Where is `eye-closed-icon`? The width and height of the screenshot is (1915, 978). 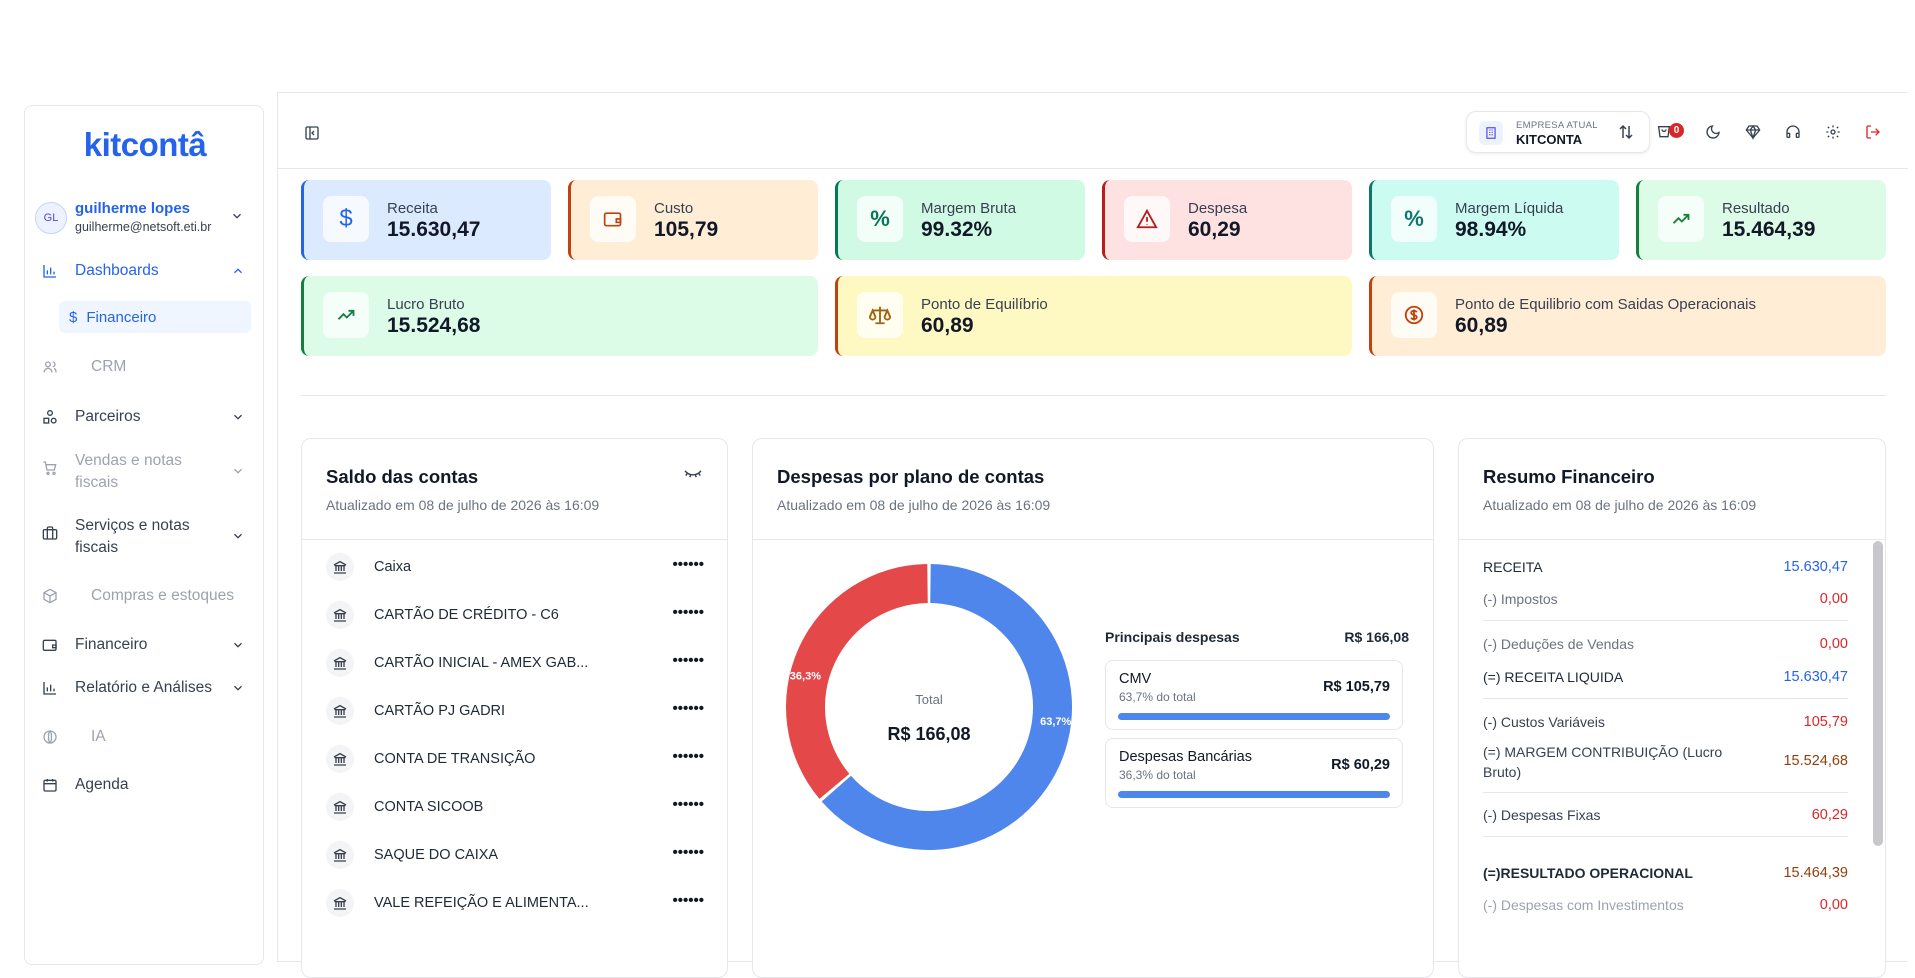
eye-closed-icon is located at coordinates (693, 474).